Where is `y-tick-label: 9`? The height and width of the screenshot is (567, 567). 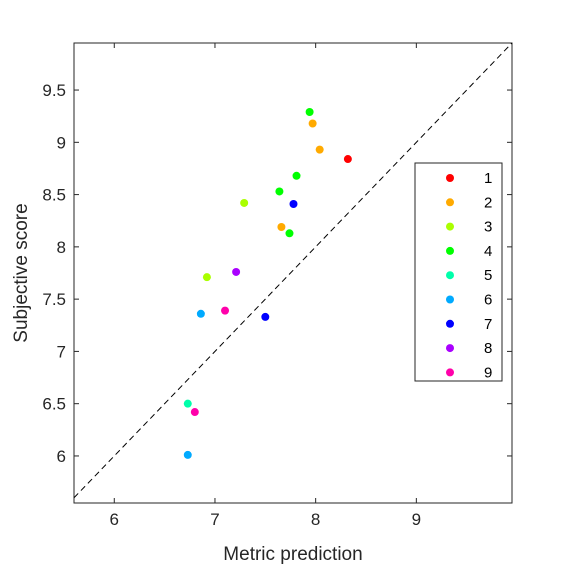
y-tick-label: 9 is located at coordinates (61, 142).